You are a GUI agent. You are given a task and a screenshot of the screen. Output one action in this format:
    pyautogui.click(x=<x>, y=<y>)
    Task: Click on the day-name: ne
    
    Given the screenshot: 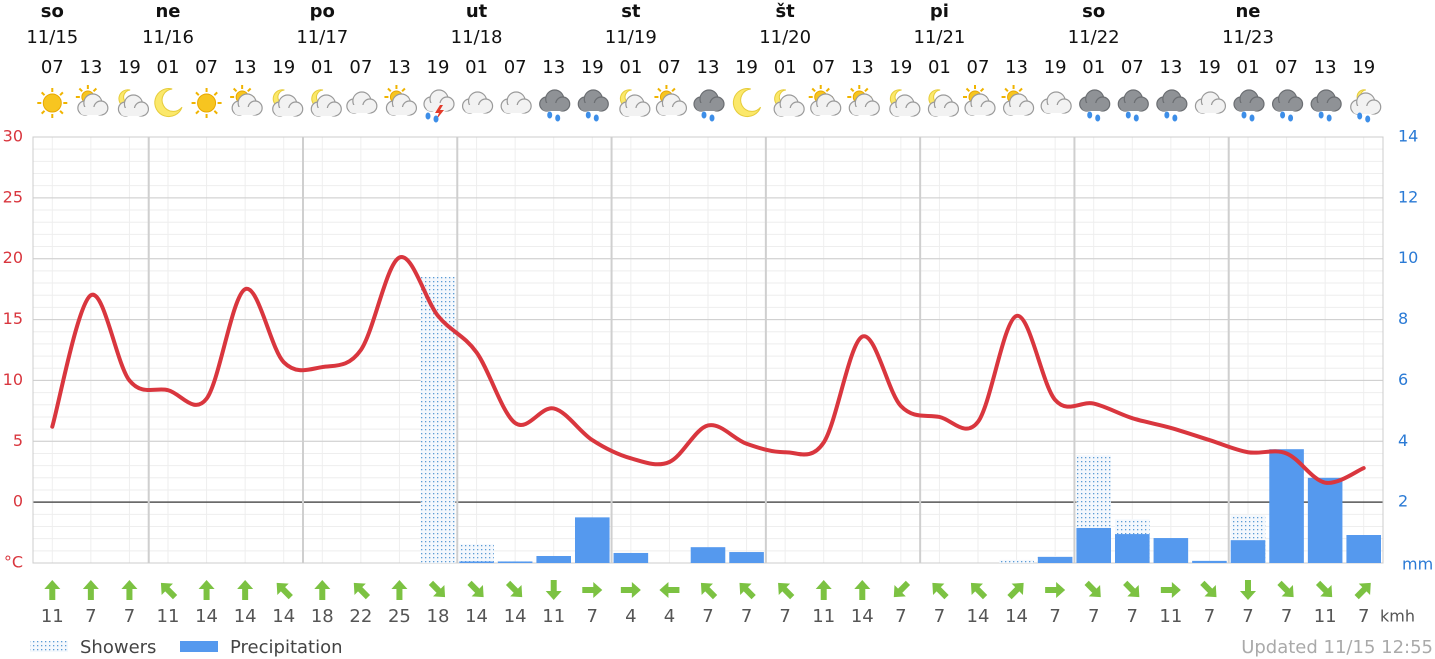 What is the action you would take?
    pyautogui.click(x=167, y=11)
    